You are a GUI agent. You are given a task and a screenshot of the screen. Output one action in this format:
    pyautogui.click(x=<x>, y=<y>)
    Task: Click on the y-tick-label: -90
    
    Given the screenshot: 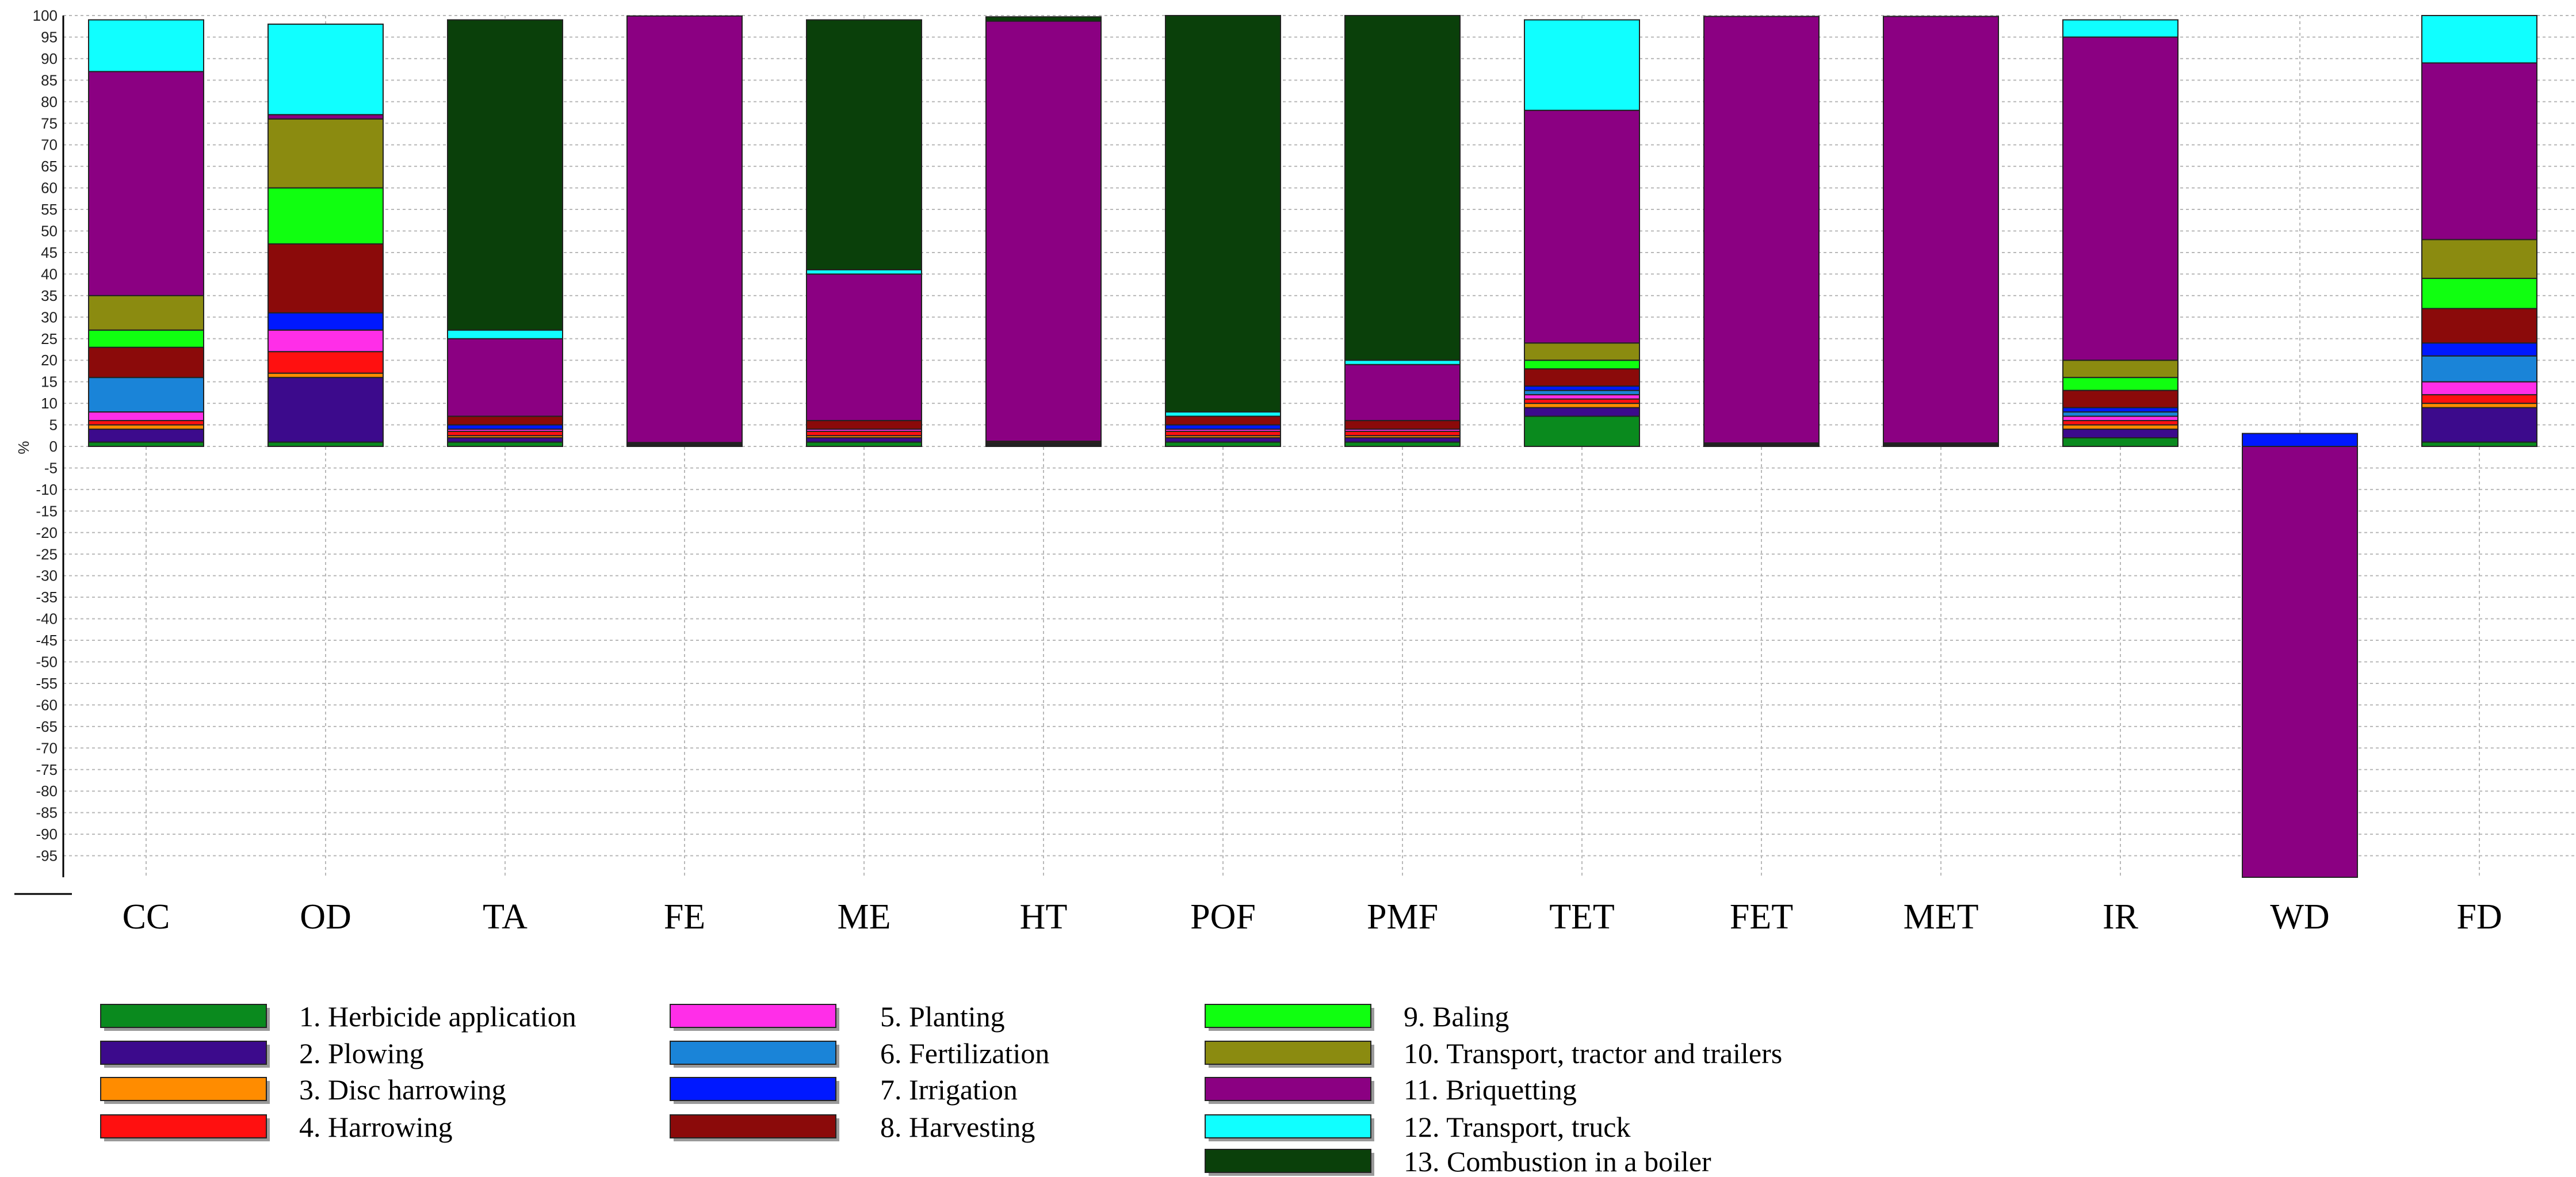 What is the action you would take?
    pyautogui.click(x=47, y=835)
    